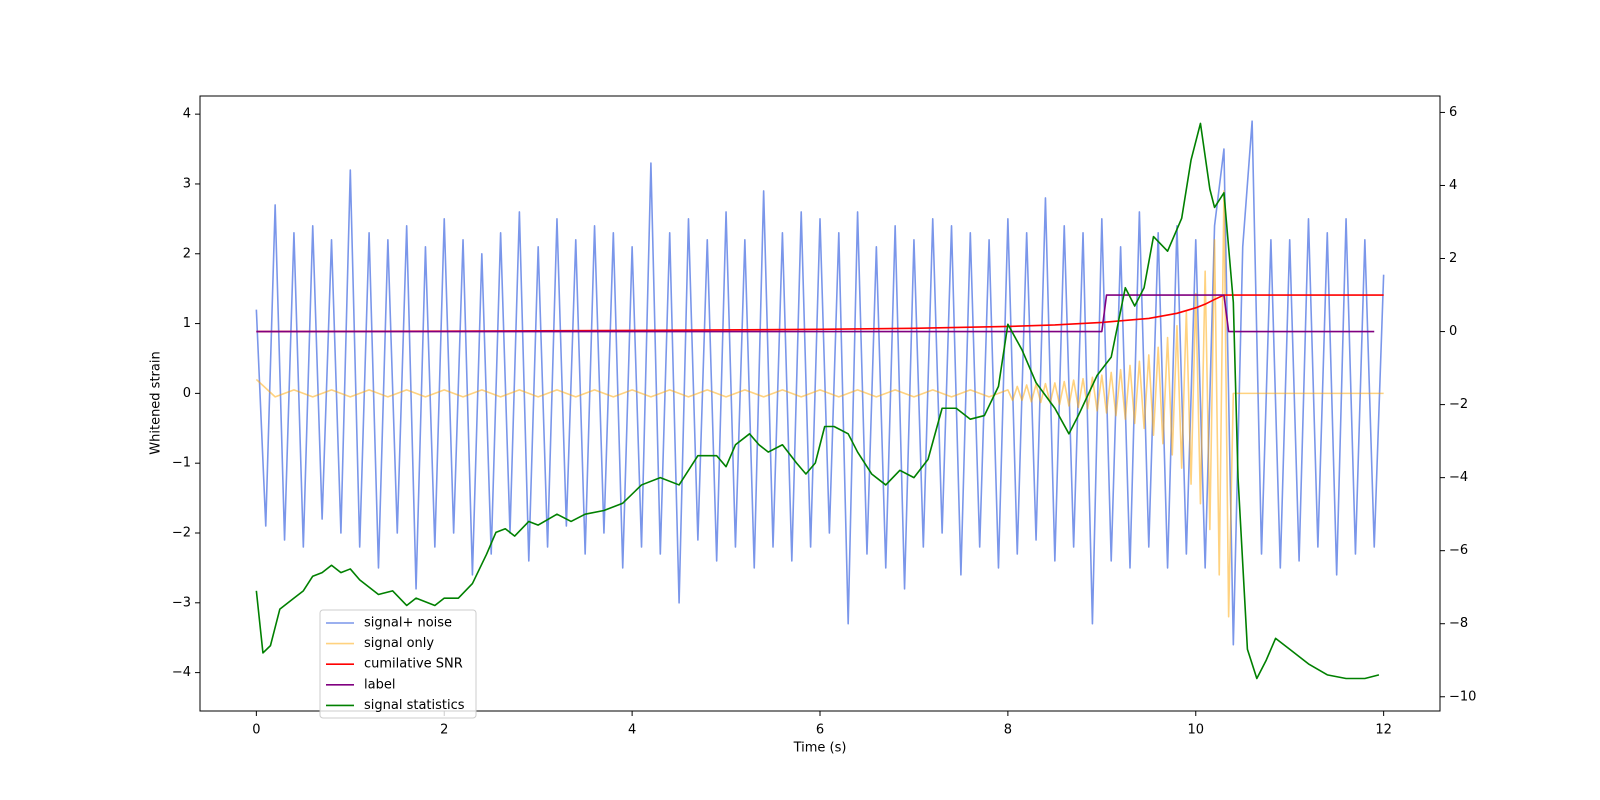 This screenshot has width=1600, height=800. What do you see at coordinates (820, 730) in the screenshot?
I see `x-tick-label: 6` at bounding box center [820, 730].